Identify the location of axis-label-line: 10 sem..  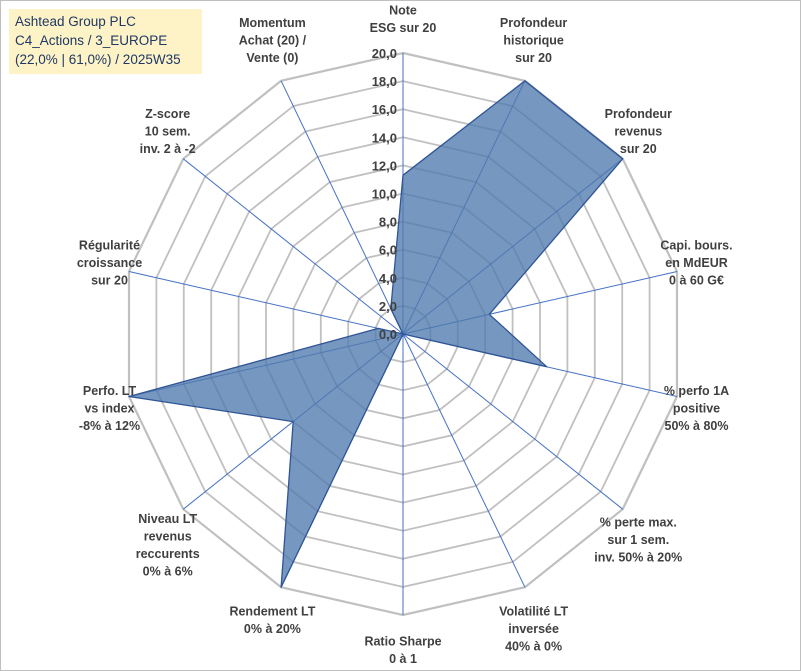
(168, 132).